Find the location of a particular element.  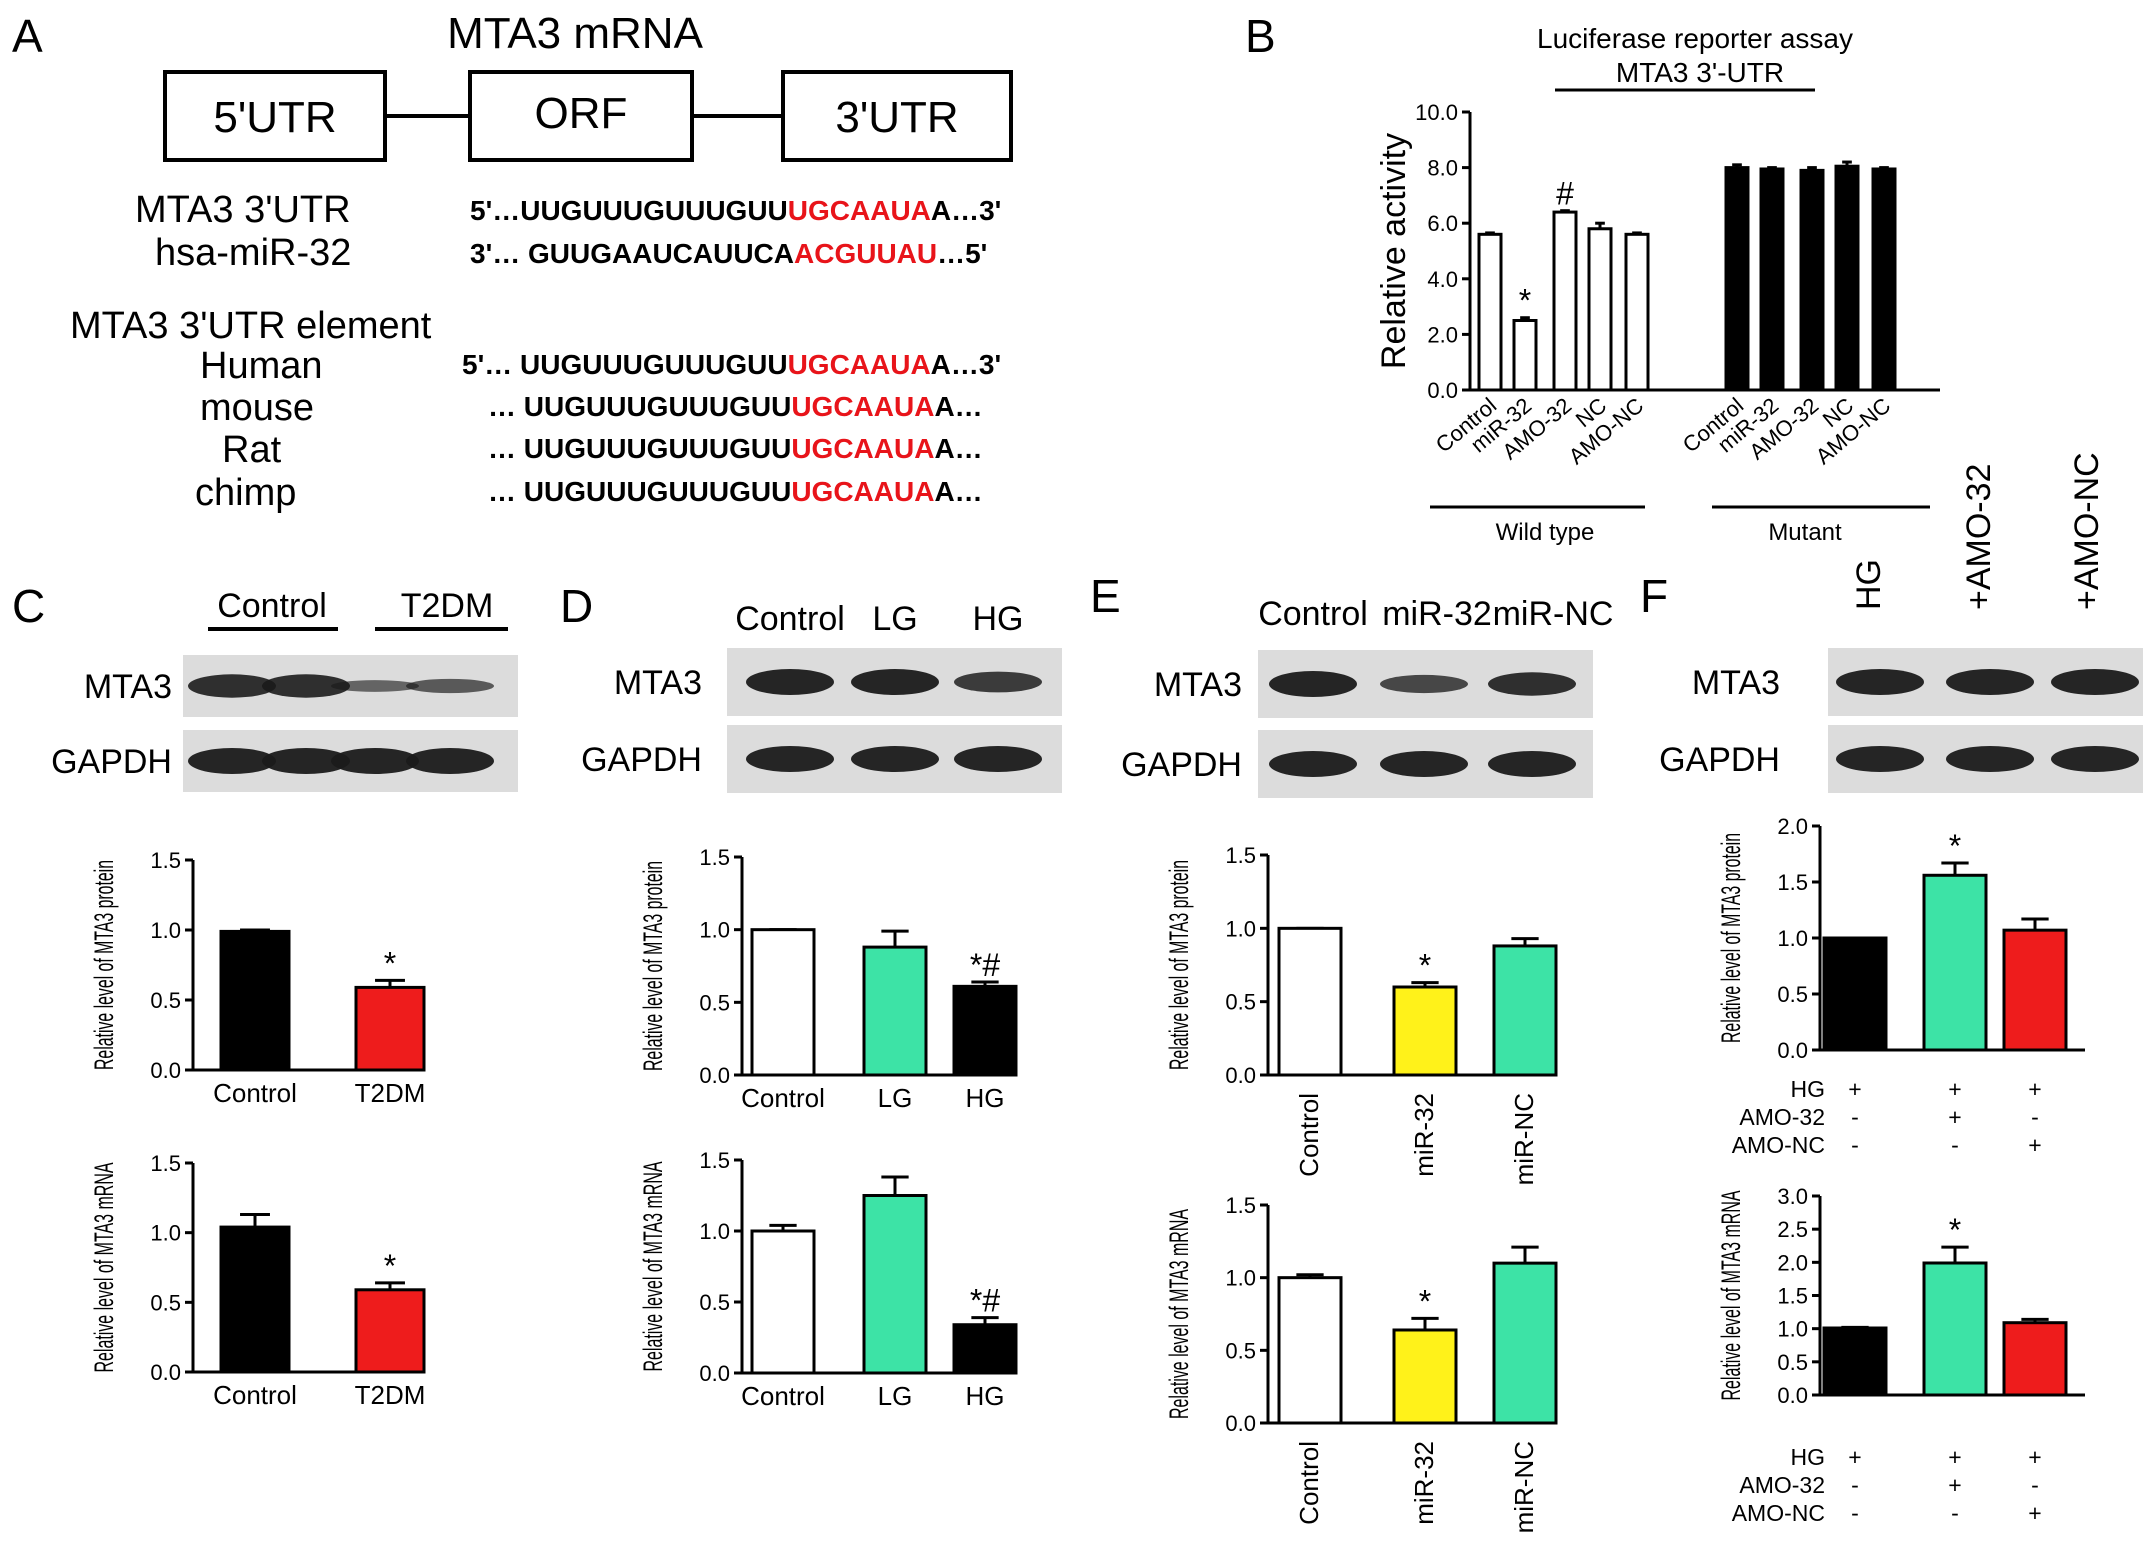

mrna-title: MTA3 mRNA is located at coordinates (575, 33).